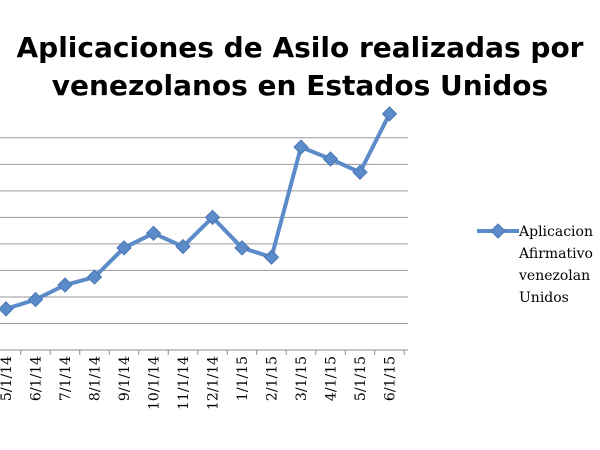 This screenshot has width=600, height=450. I want to click on legend-label: Aplicacion, so click(555, 232).